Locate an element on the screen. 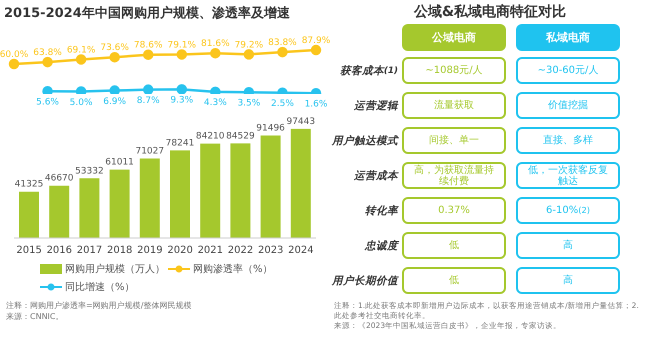 This screenshot has height=342, width=650. legend-label: 同比增速（%） is located at coordinates (100, 287).